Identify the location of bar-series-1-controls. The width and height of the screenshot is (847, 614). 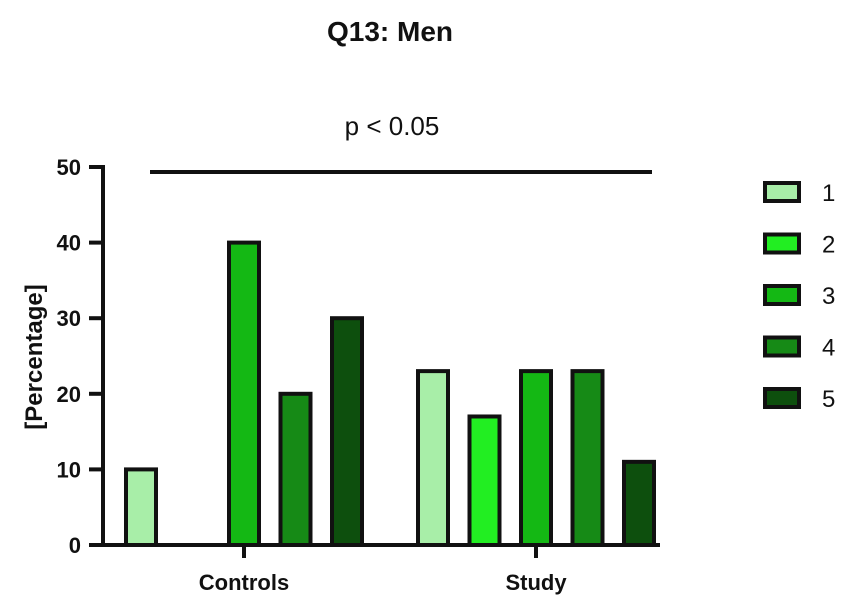
(141, 507).